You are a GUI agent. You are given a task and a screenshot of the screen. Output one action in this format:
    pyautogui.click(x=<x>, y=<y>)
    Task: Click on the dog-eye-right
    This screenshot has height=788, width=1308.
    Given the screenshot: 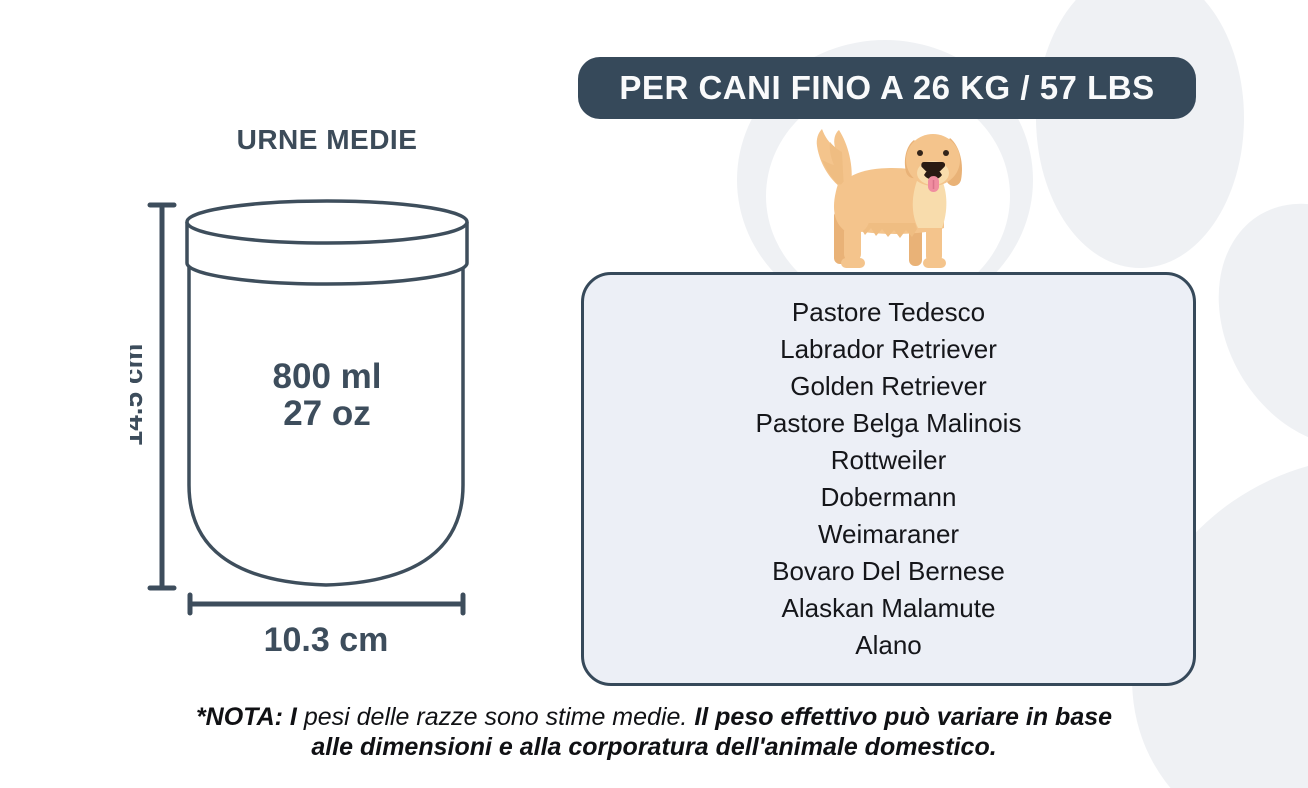 What is the action you would take?
    pyautogui.click(x=946, y=153)
    